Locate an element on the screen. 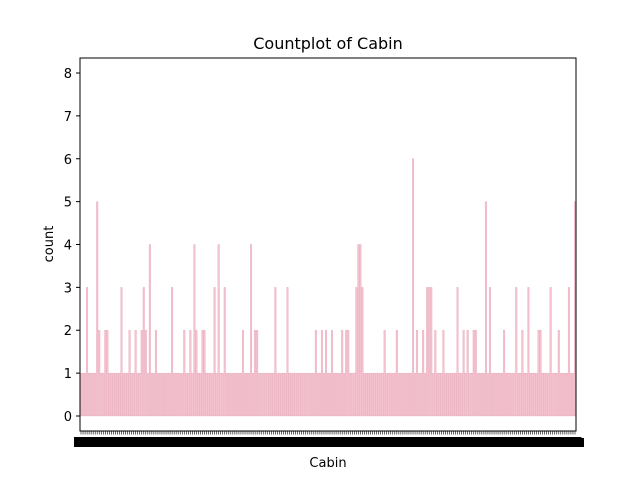  y-tick-label: 7 is located at coordinates (68, 117).